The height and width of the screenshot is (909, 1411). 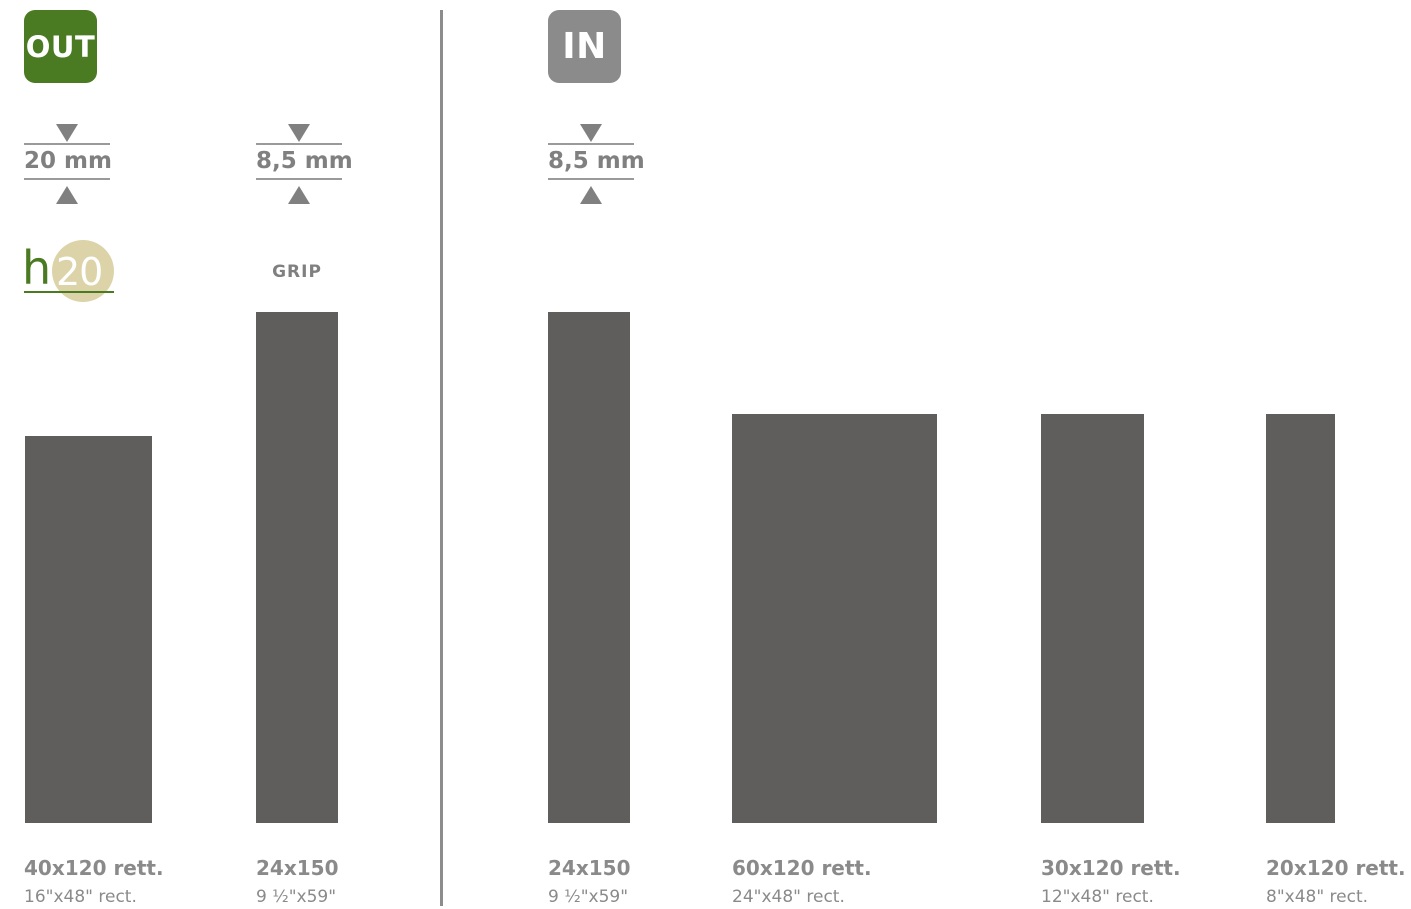 What do you see at coordinates (1111, 868) in the screenshot?
I see `tile-size-label: 30x120 rett.` at bounding box center [1111, 868].